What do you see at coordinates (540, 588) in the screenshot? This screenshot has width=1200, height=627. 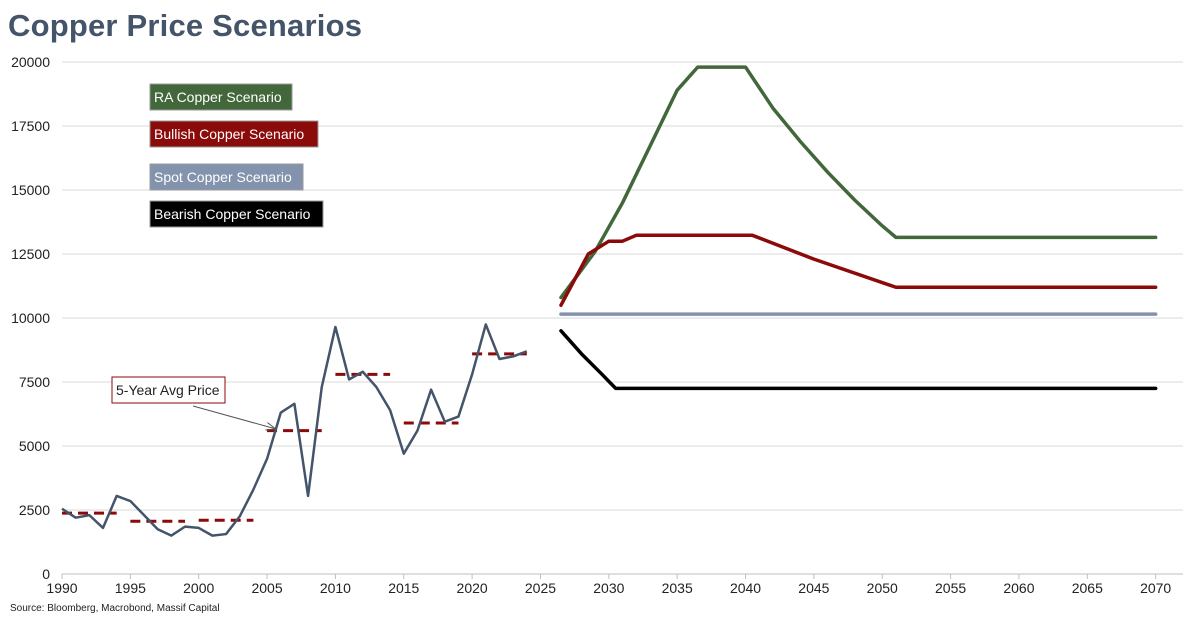 I see `x-tick-label: 2025` at bounding box center [540, 588].